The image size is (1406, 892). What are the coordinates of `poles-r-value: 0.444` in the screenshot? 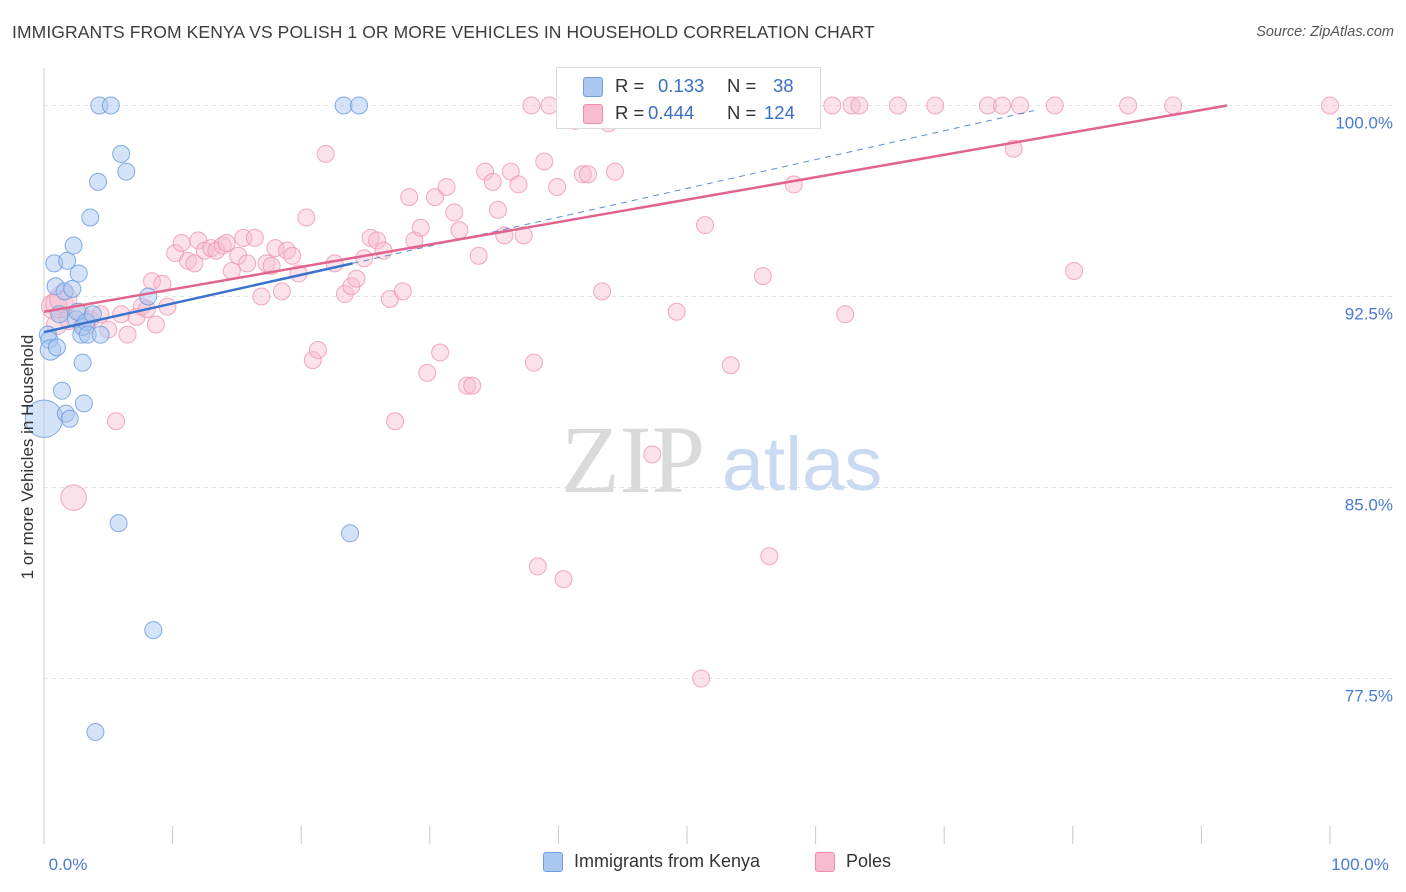 It's located at (671, 112).